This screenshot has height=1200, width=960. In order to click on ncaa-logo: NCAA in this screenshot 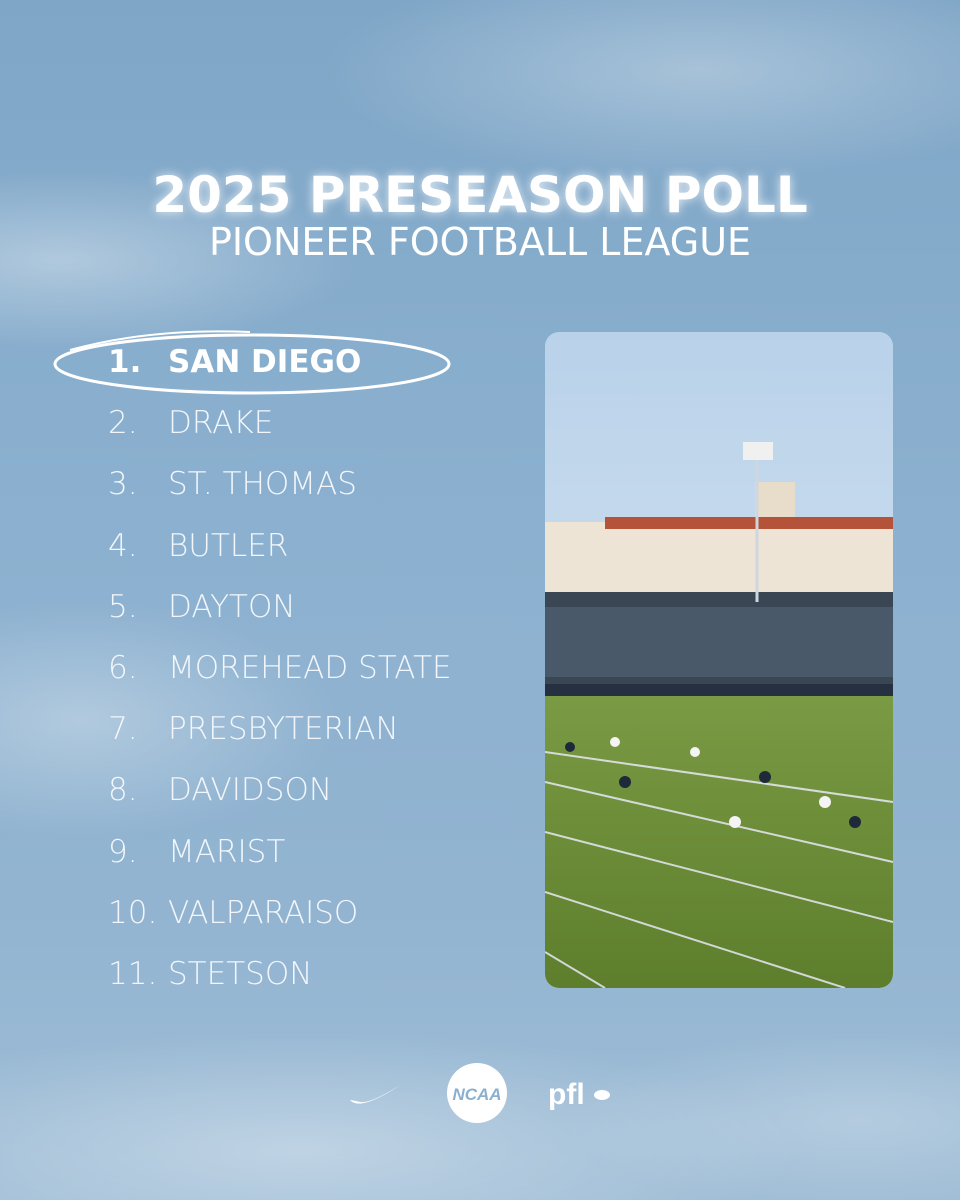, I will do `click(476, 1094)`.